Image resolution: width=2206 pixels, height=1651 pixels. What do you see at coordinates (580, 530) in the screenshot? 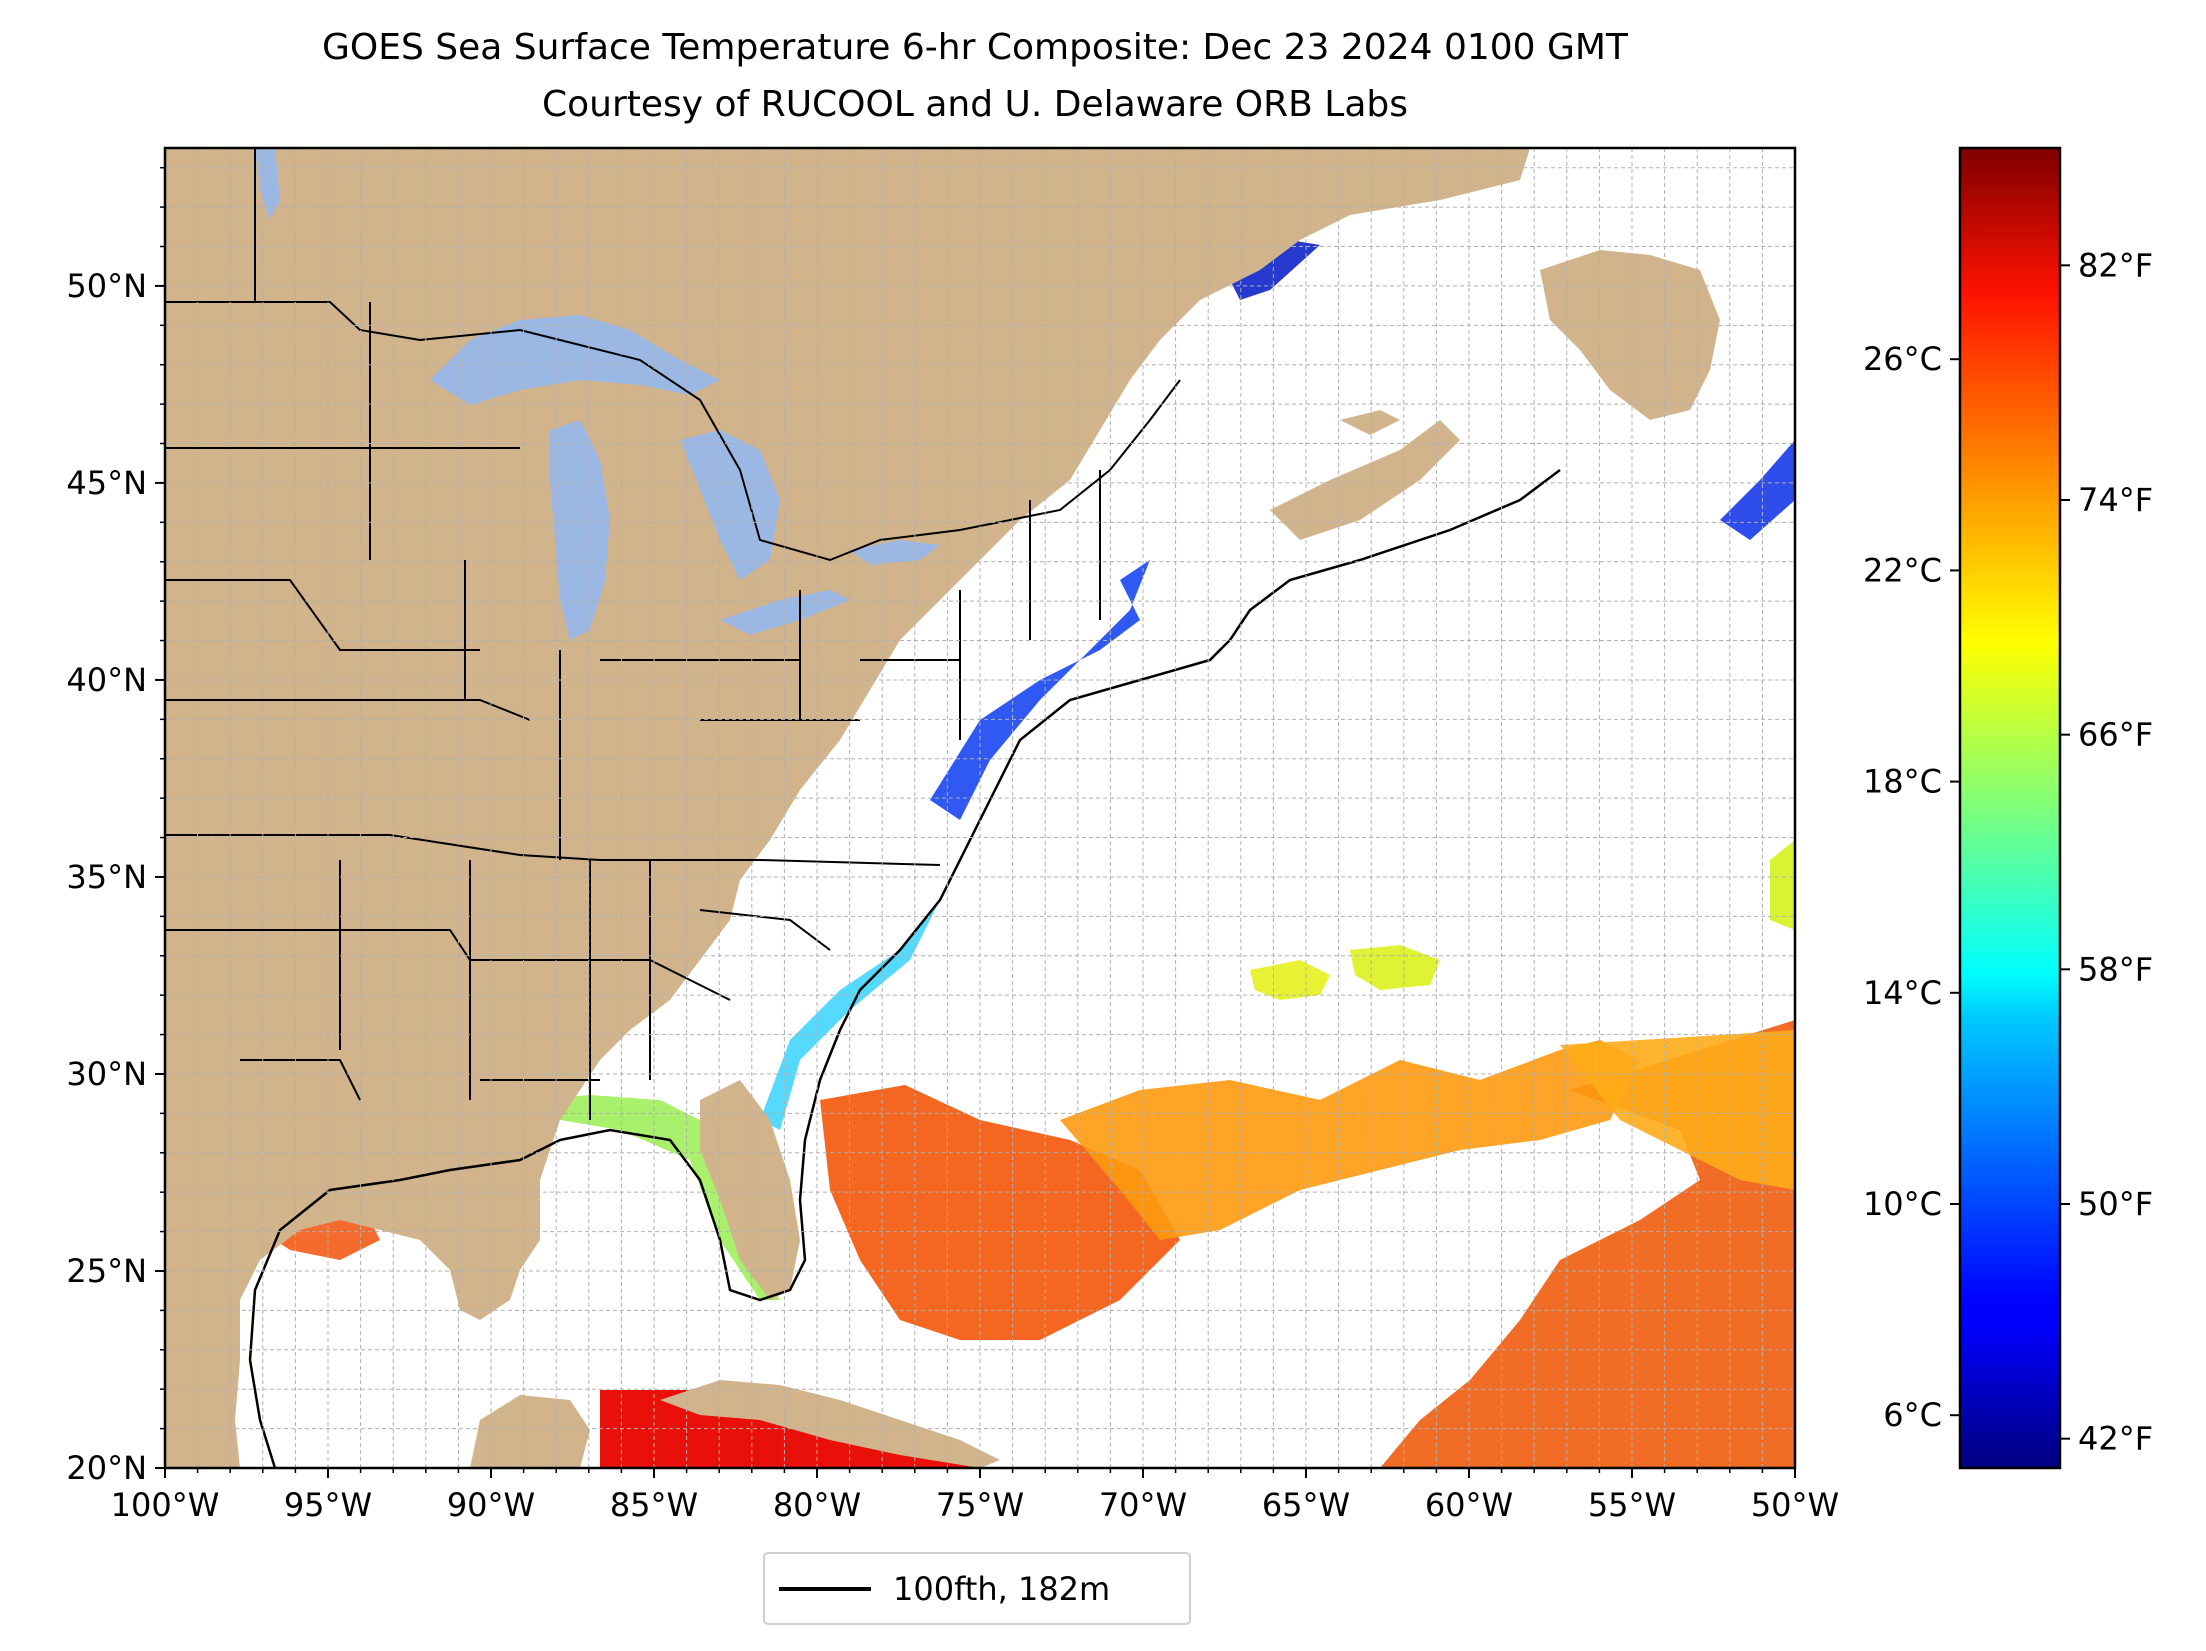
I see `lake-michigan` at bounding box center [580, 530].